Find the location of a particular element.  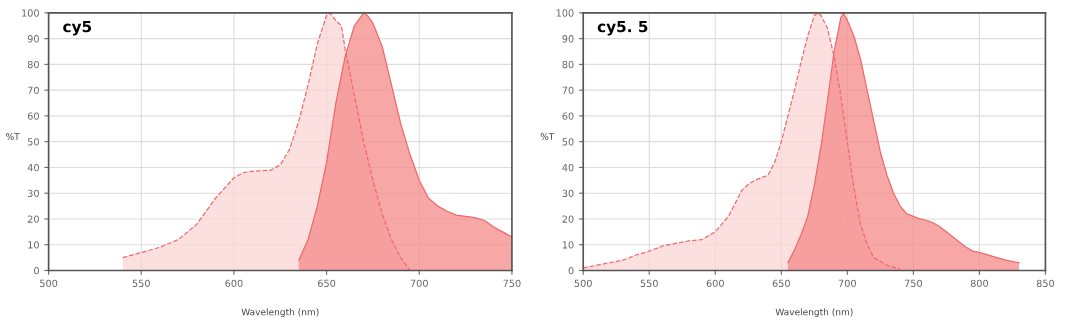

x-tick-label: 800 is located at coordinates (979, 283).